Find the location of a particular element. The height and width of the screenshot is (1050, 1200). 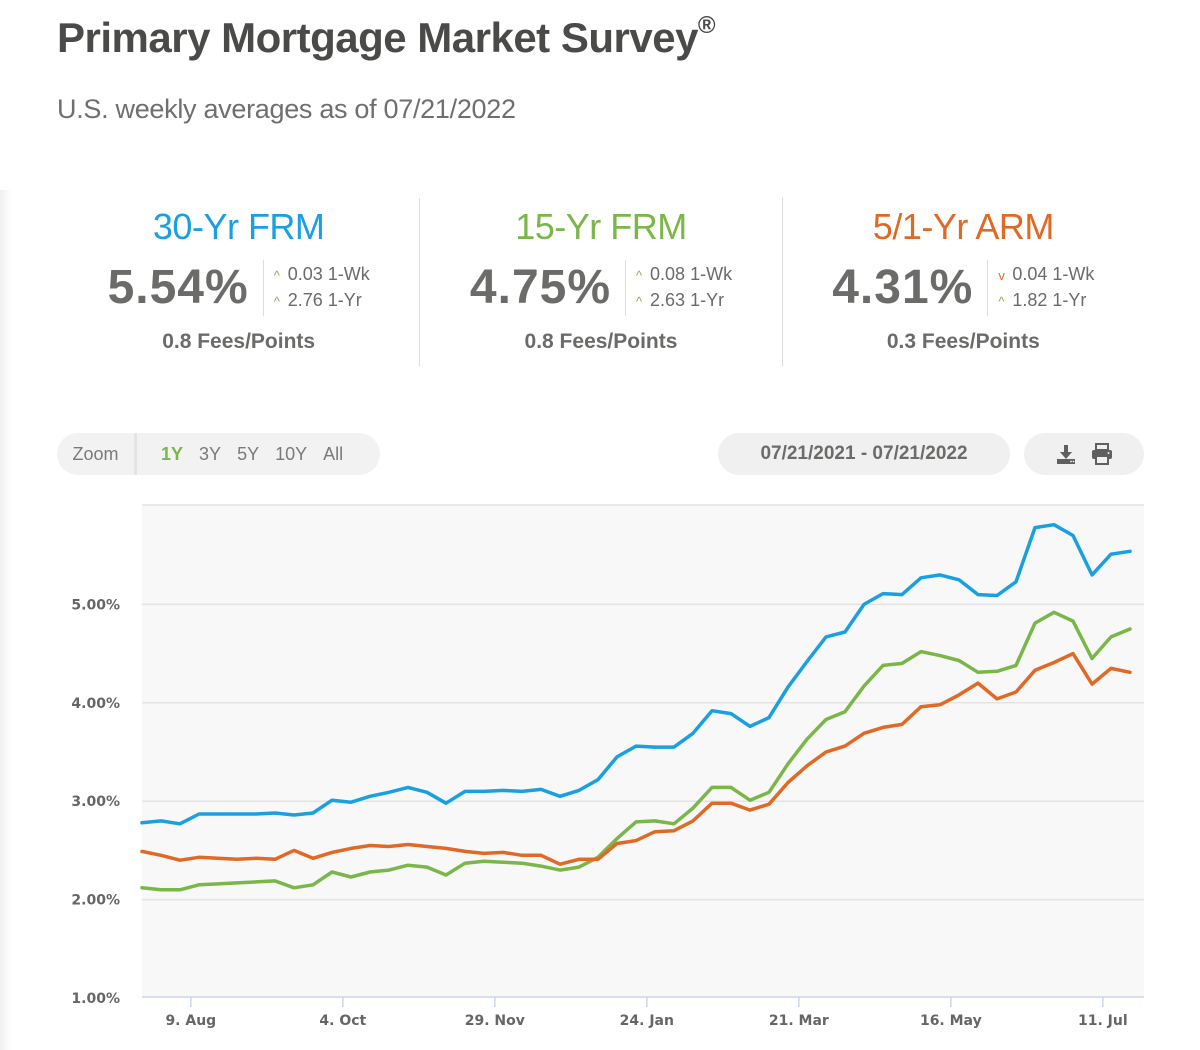

zoom-3y-button: 3Y is located at coordinates (210, 453).